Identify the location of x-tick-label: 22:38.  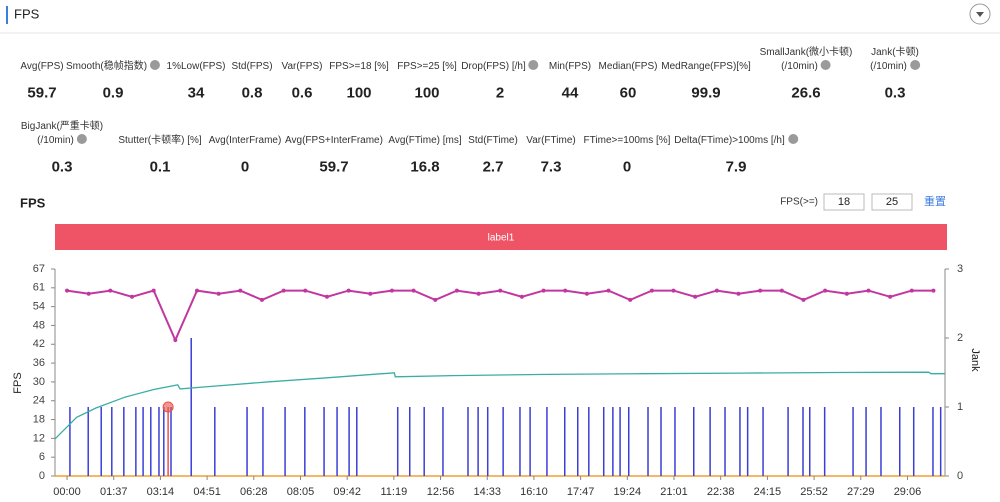
(721, 492).